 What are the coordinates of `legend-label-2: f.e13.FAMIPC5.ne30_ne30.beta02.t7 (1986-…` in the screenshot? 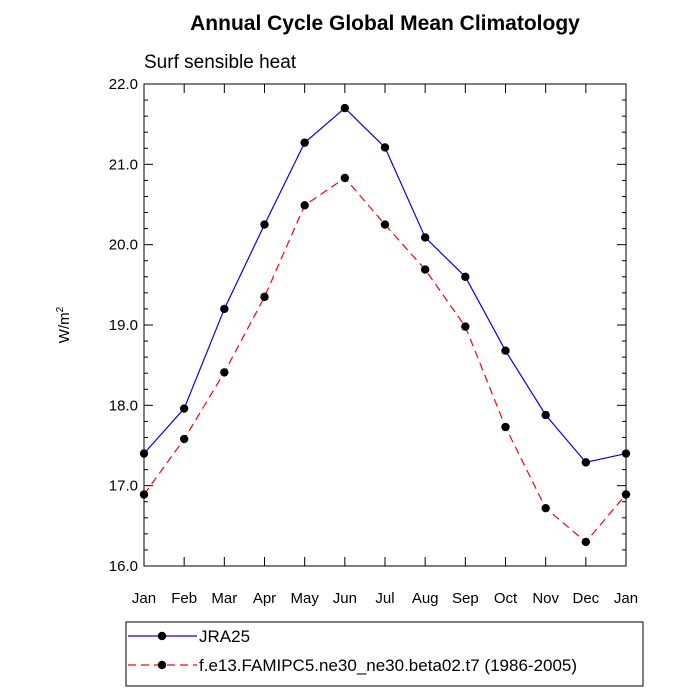 It's located at (388, 665).